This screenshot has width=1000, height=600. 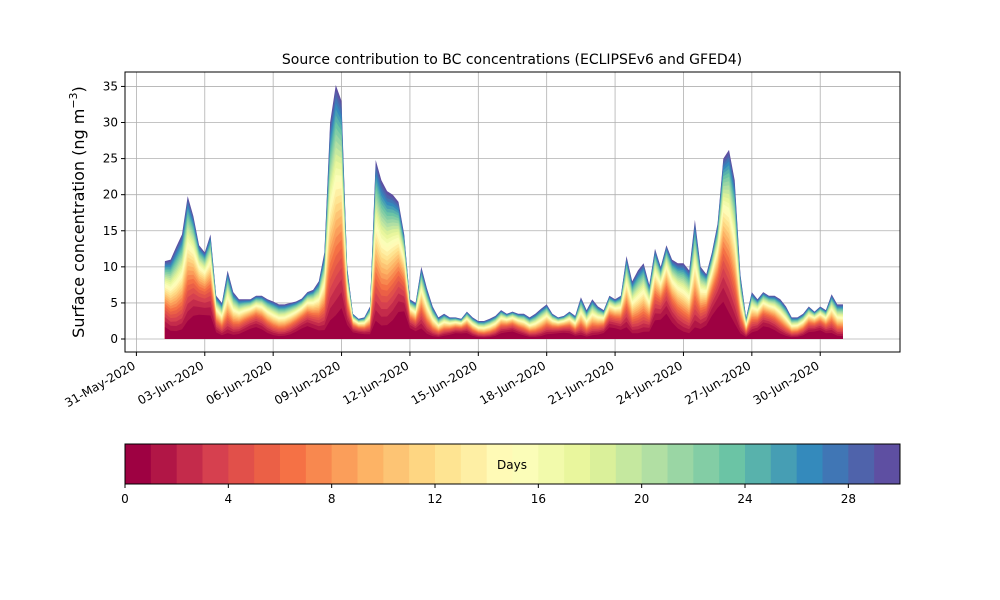 What do you see at coordinates (110, 231) in the screenshot?
I see `y-tick-label: 15` at bounding box center [110, 231].